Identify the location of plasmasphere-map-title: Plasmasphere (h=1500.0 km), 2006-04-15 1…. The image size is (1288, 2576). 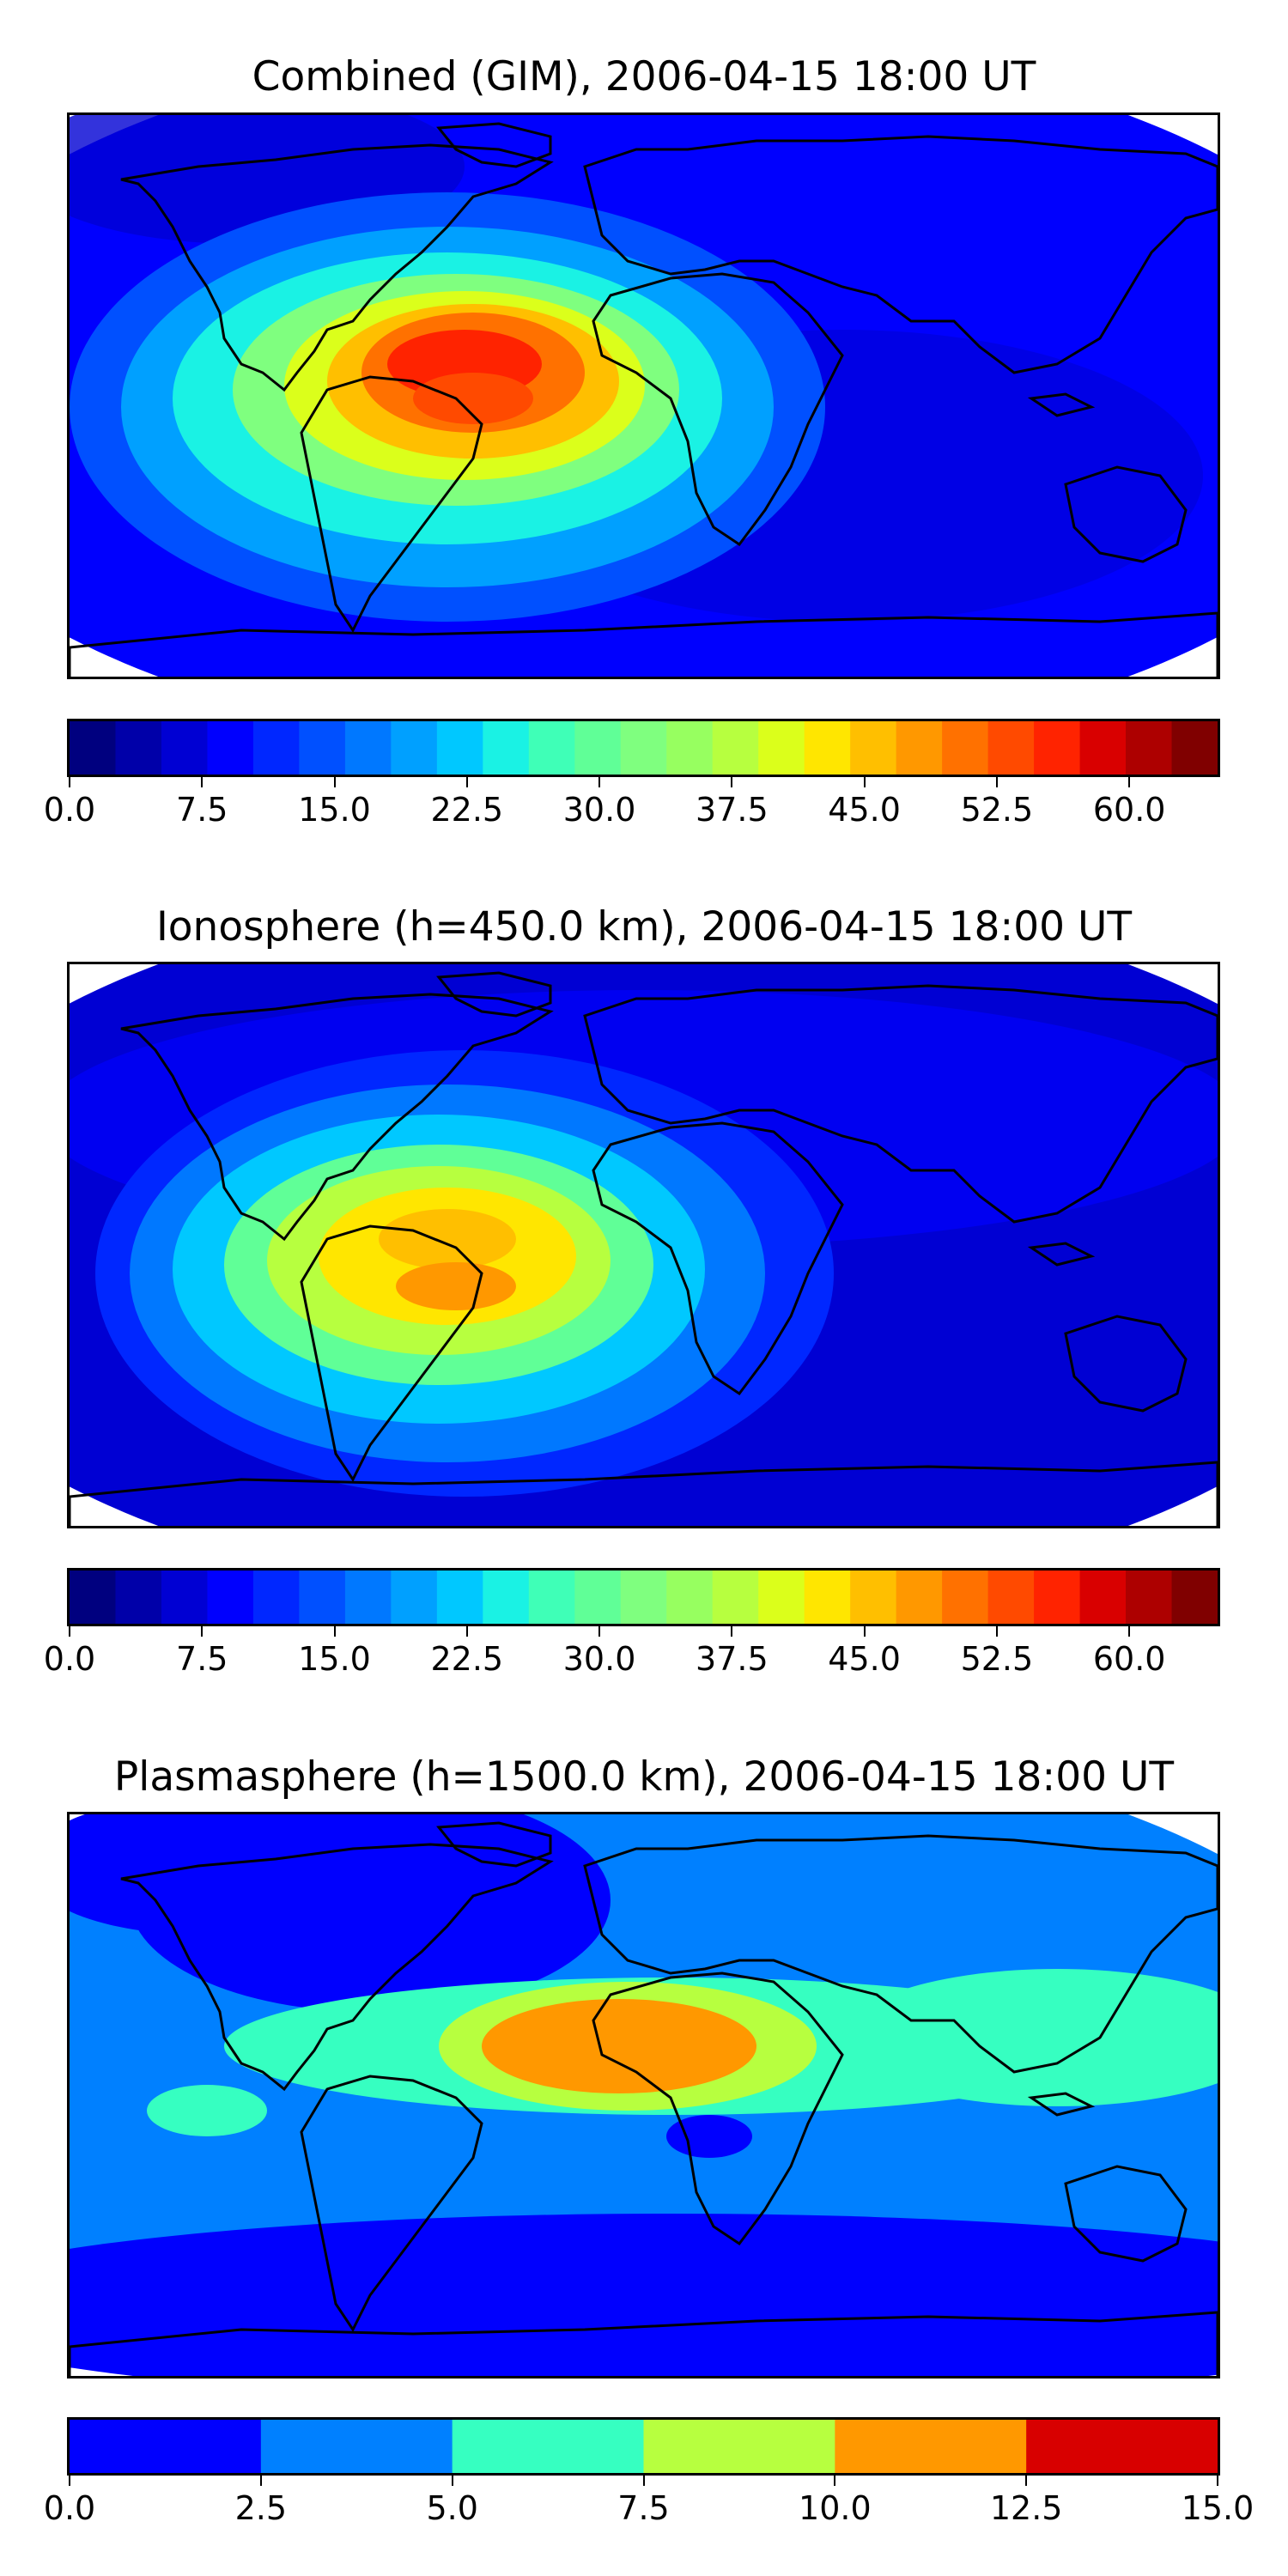
(644, 1777).